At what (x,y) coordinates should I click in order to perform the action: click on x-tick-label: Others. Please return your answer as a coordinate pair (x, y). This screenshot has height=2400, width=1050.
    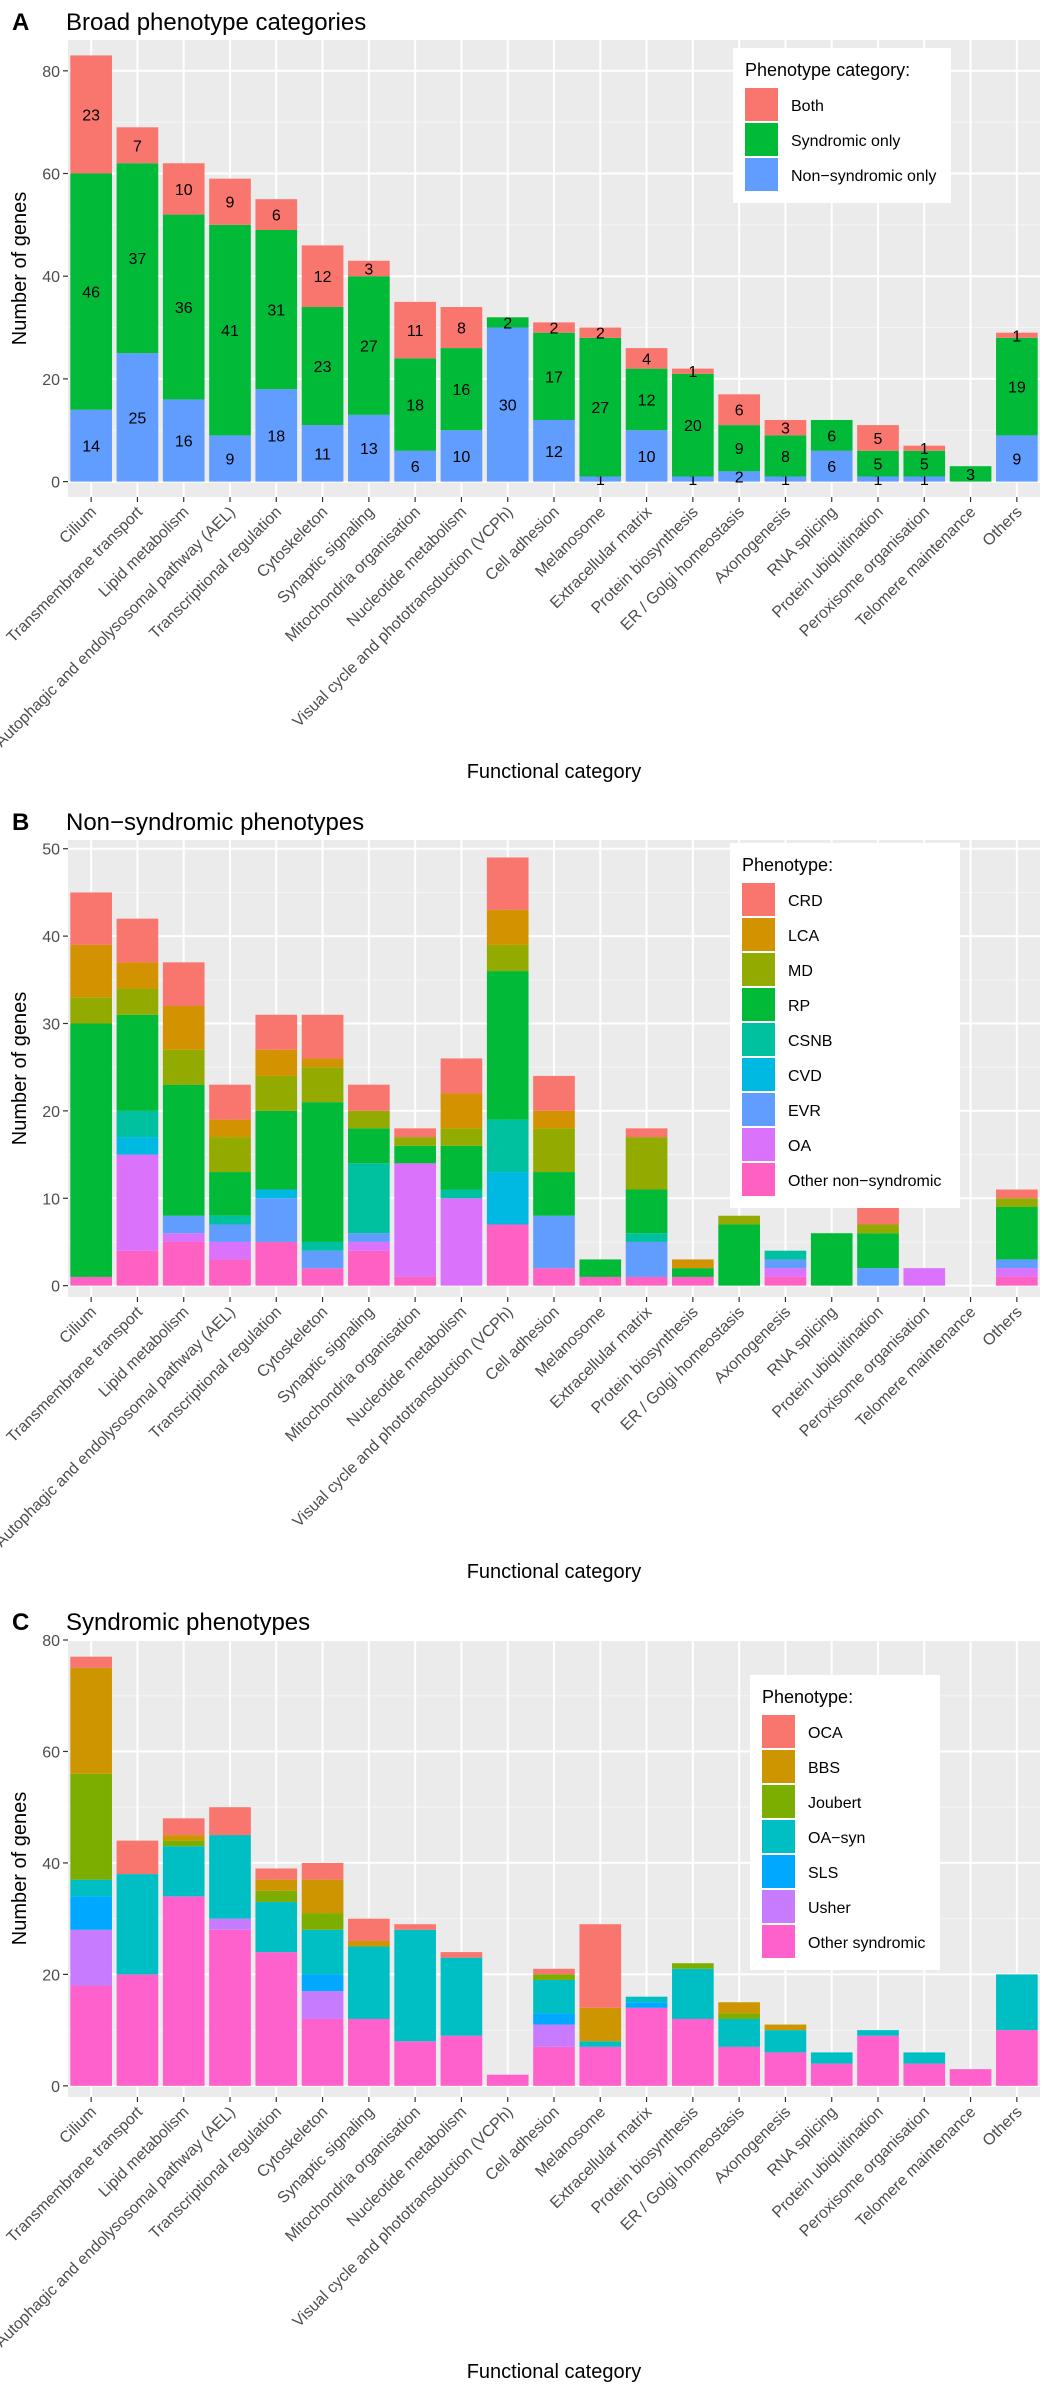
    Looking at the image, I should click on (1003, 527).